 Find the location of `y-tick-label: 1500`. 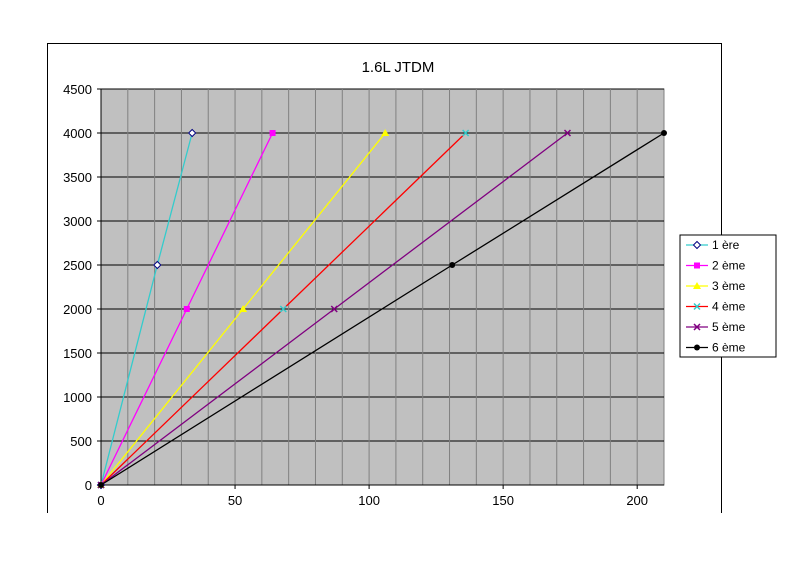

y-tick-label: 1500 is located at coordinates (77, 353).